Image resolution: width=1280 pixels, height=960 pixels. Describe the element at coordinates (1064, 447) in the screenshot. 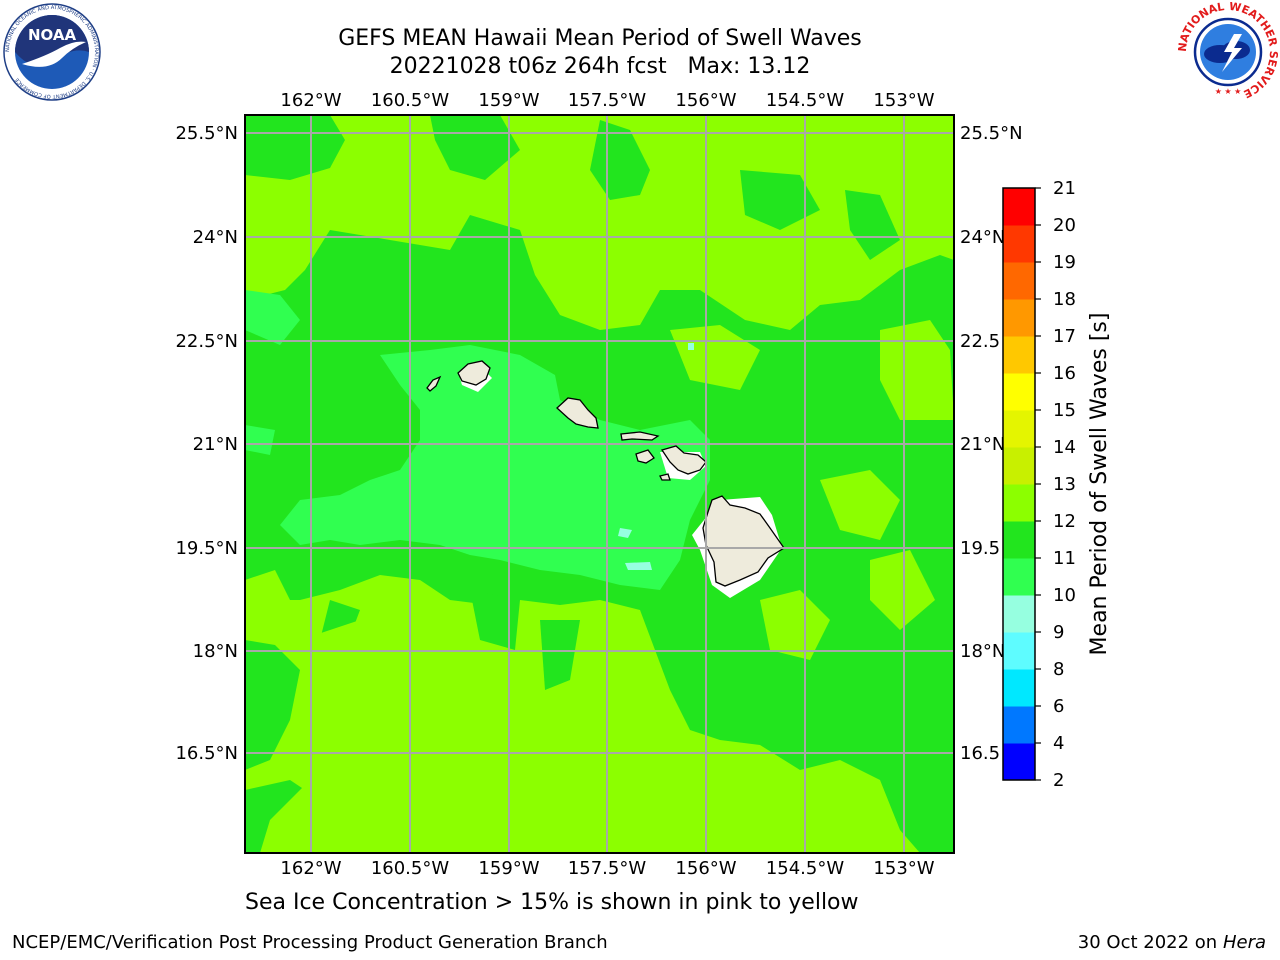

I see `colorbar-tick-label: 14` at that location.